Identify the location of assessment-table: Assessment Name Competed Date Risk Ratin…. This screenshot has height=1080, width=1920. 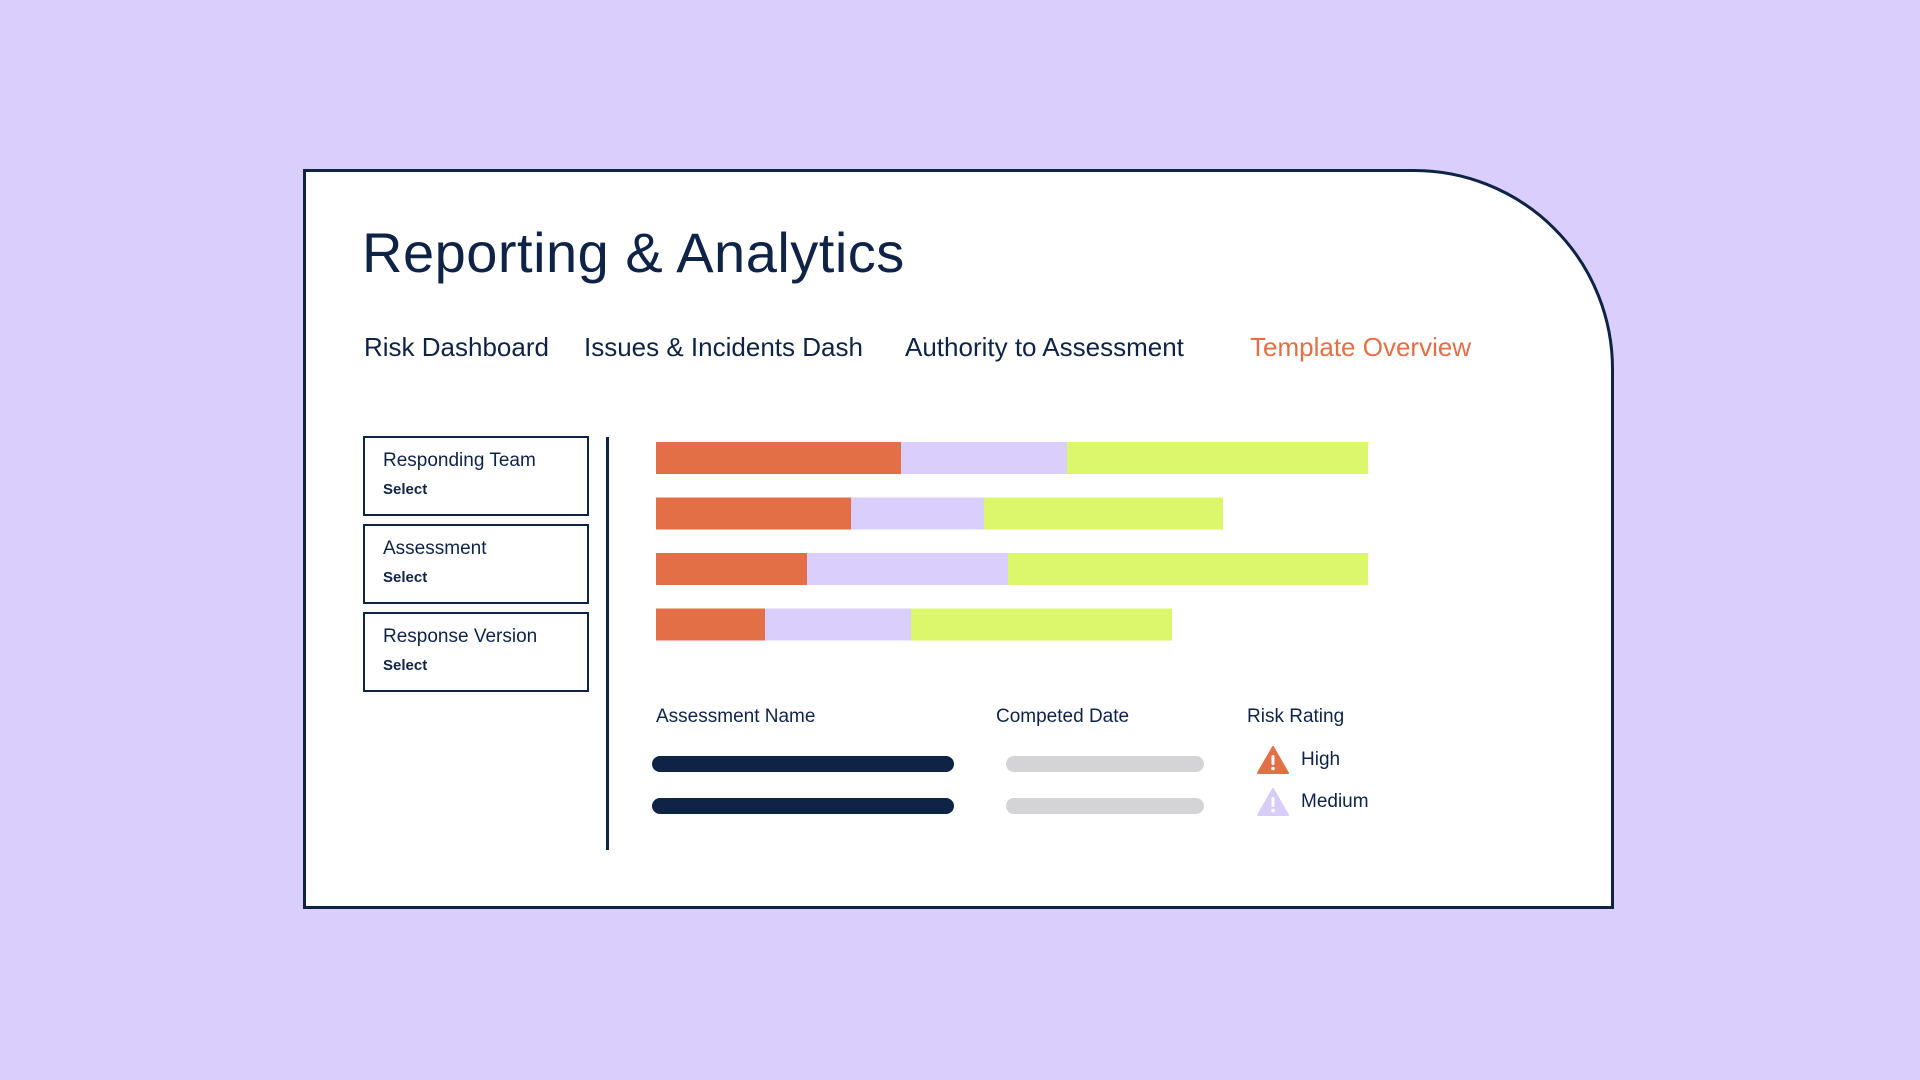
(1104, 776).